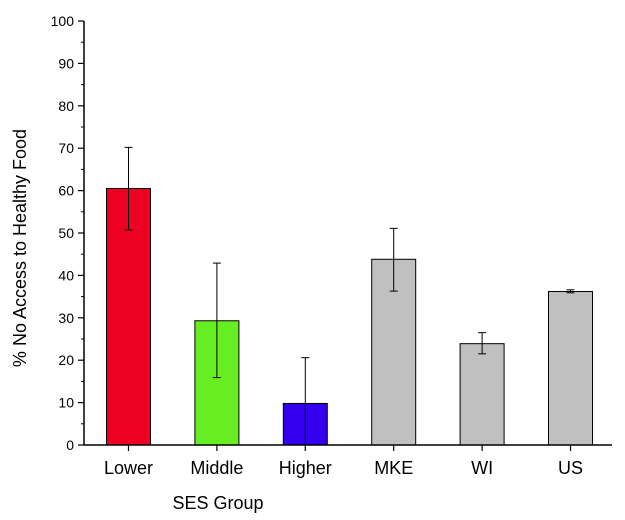 This screenshot has width=625, height=520. What do you see at coordinates (66, 403) in the screenshot?
I see `y-tick-label: 10` at bounding box center [66, 403].